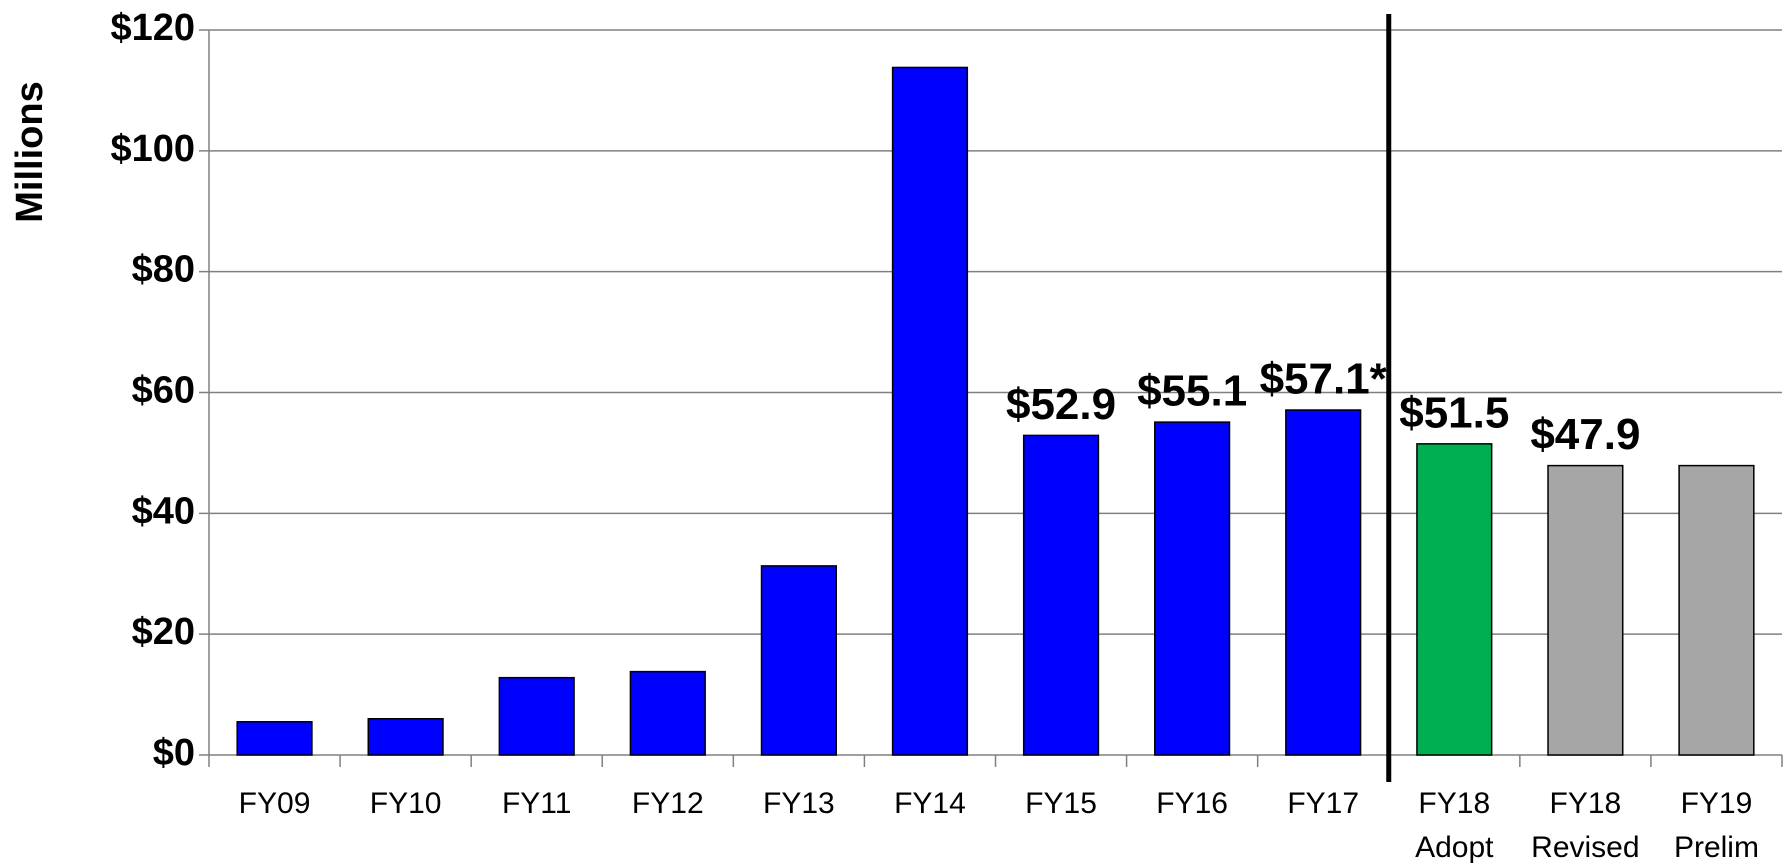 The height and width of the screenshot is (867, 1788). Describe the element at coordinates (1716, 847) in the screenshot. I see `x-tick-label: Prelim` at that location.